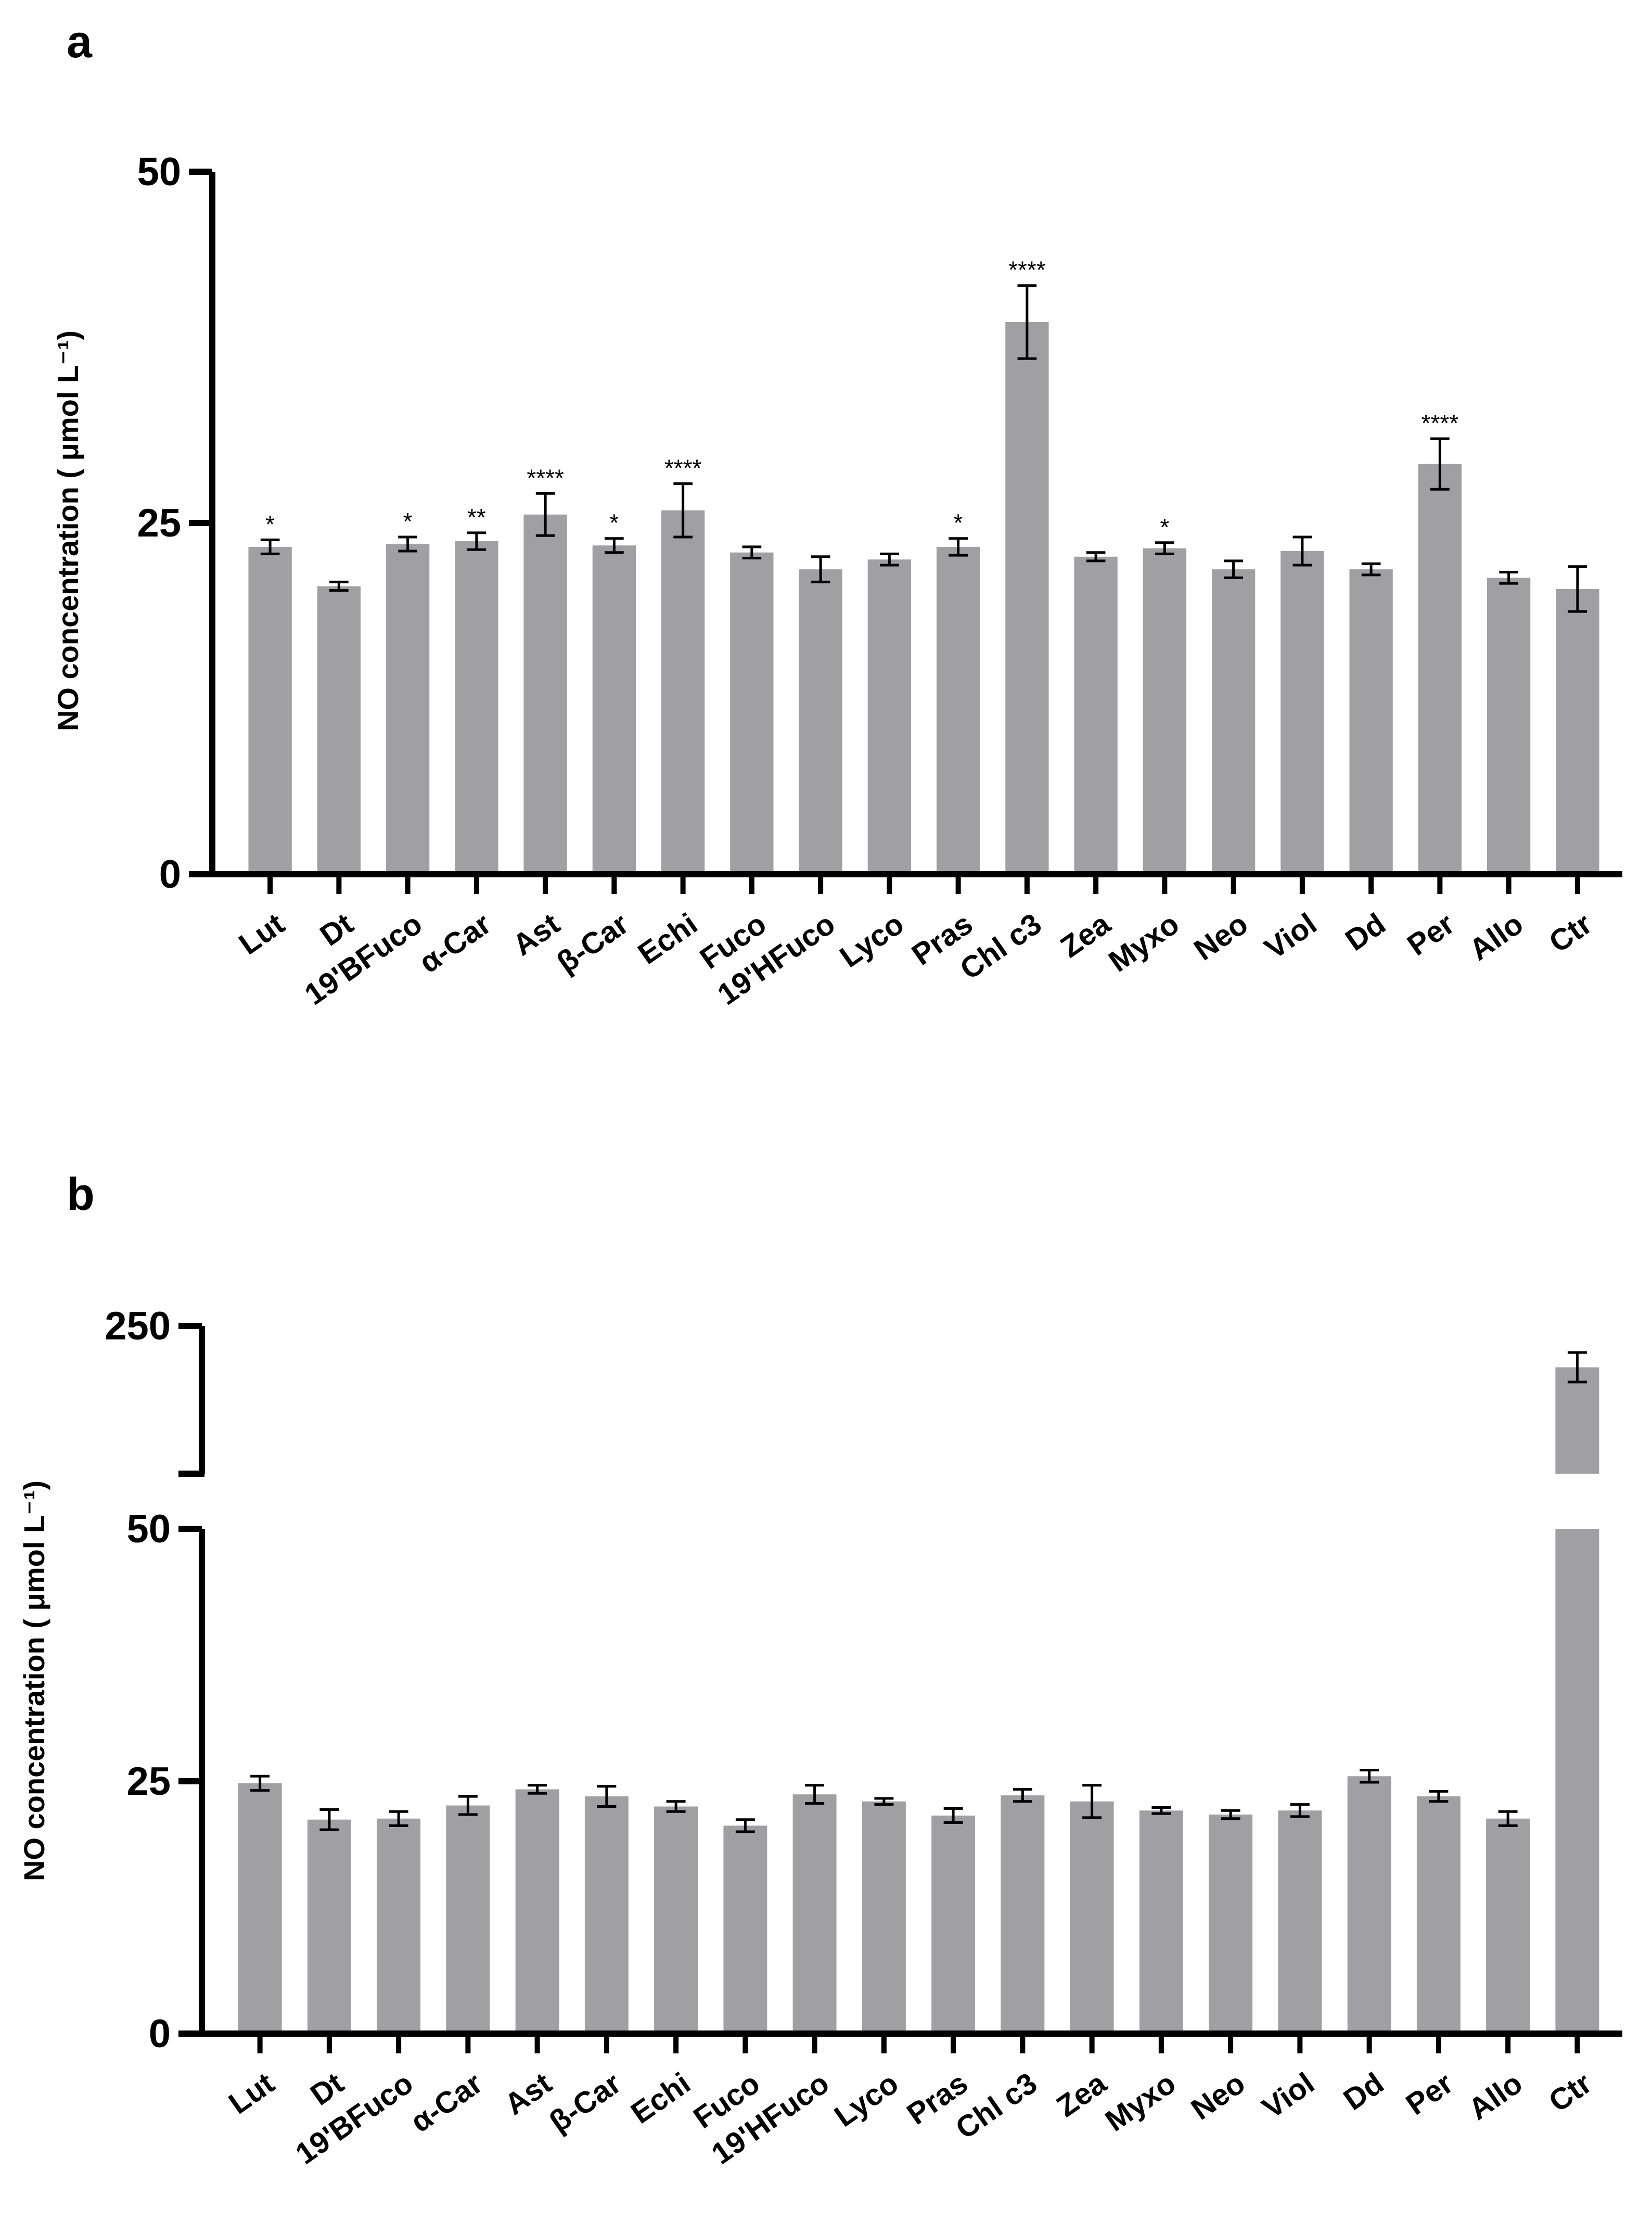 This screenshot has height=2235, width=1652. What do you see at coordinates (1577, 1420) in the screenshot?
I see `bar-upper-segment` at bounding box center [1577, 1420].